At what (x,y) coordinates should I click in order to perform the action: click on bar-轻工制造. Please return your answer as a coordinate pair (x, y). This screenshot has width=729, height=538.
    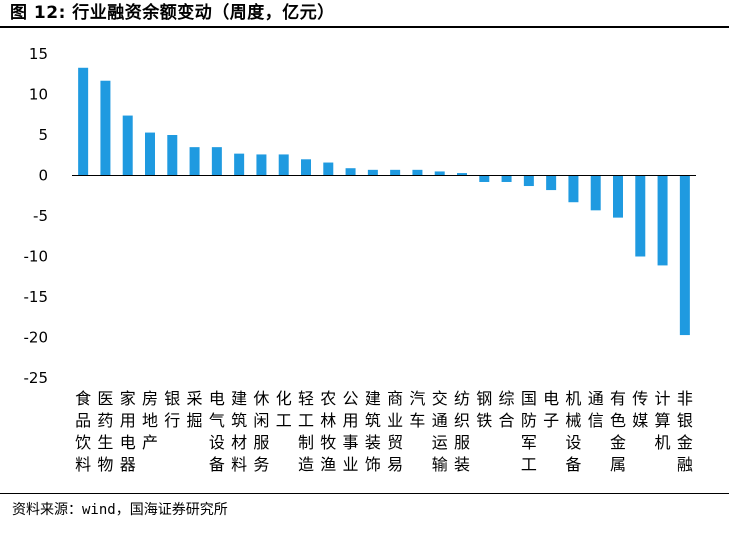
    Looking at the image, I should click on (306, 167).